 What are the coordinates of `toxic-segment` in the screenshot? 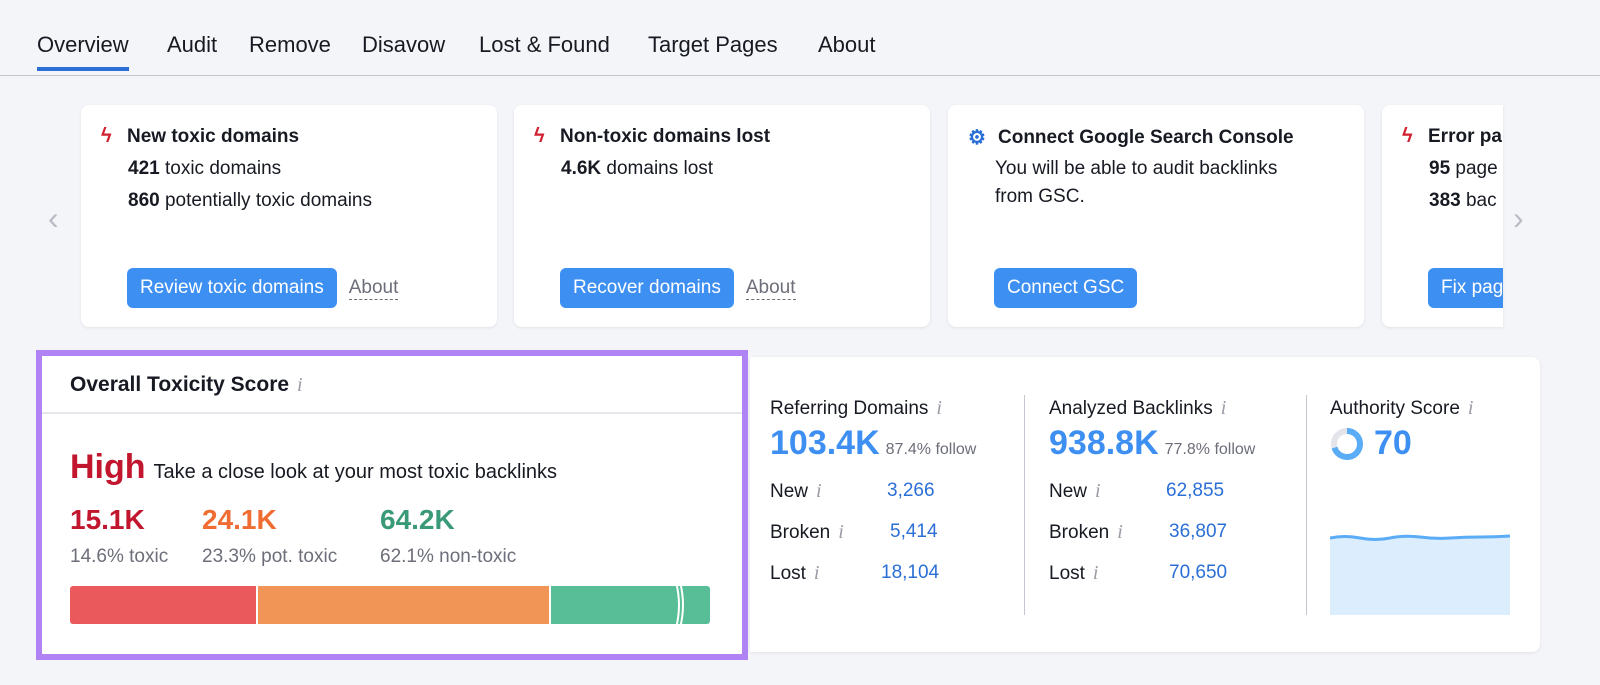 It's located at (163, 605).